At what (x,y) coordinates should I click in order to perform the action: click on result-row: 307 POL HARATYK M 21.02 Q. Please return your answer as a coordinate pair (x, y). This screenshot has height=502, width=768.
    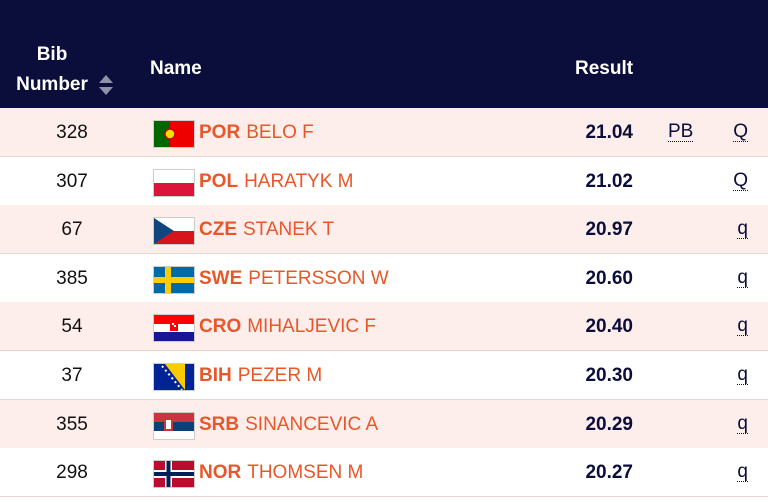
    Looking at the image, I should click on (384, 181).